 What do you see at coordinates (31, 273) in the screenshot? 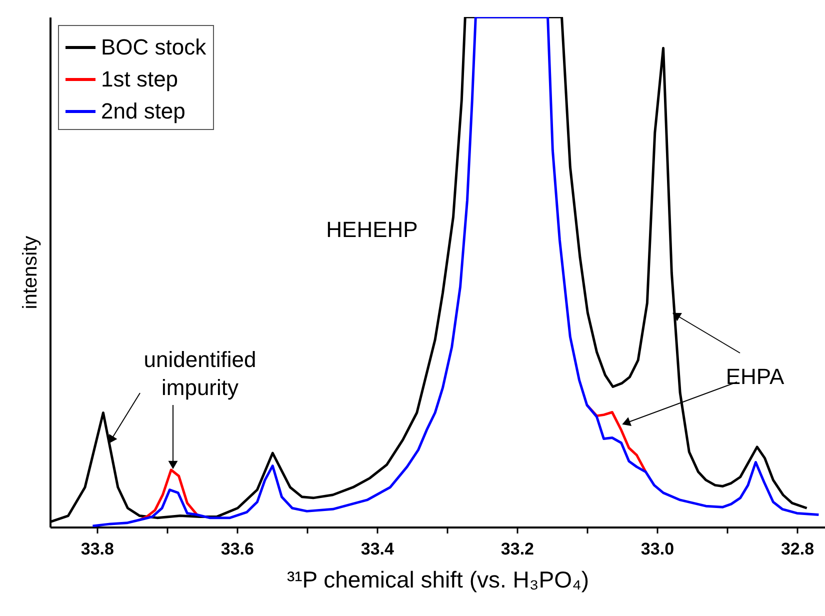
I see `y-axis-title: intensity` at bounding box center [31, 273].